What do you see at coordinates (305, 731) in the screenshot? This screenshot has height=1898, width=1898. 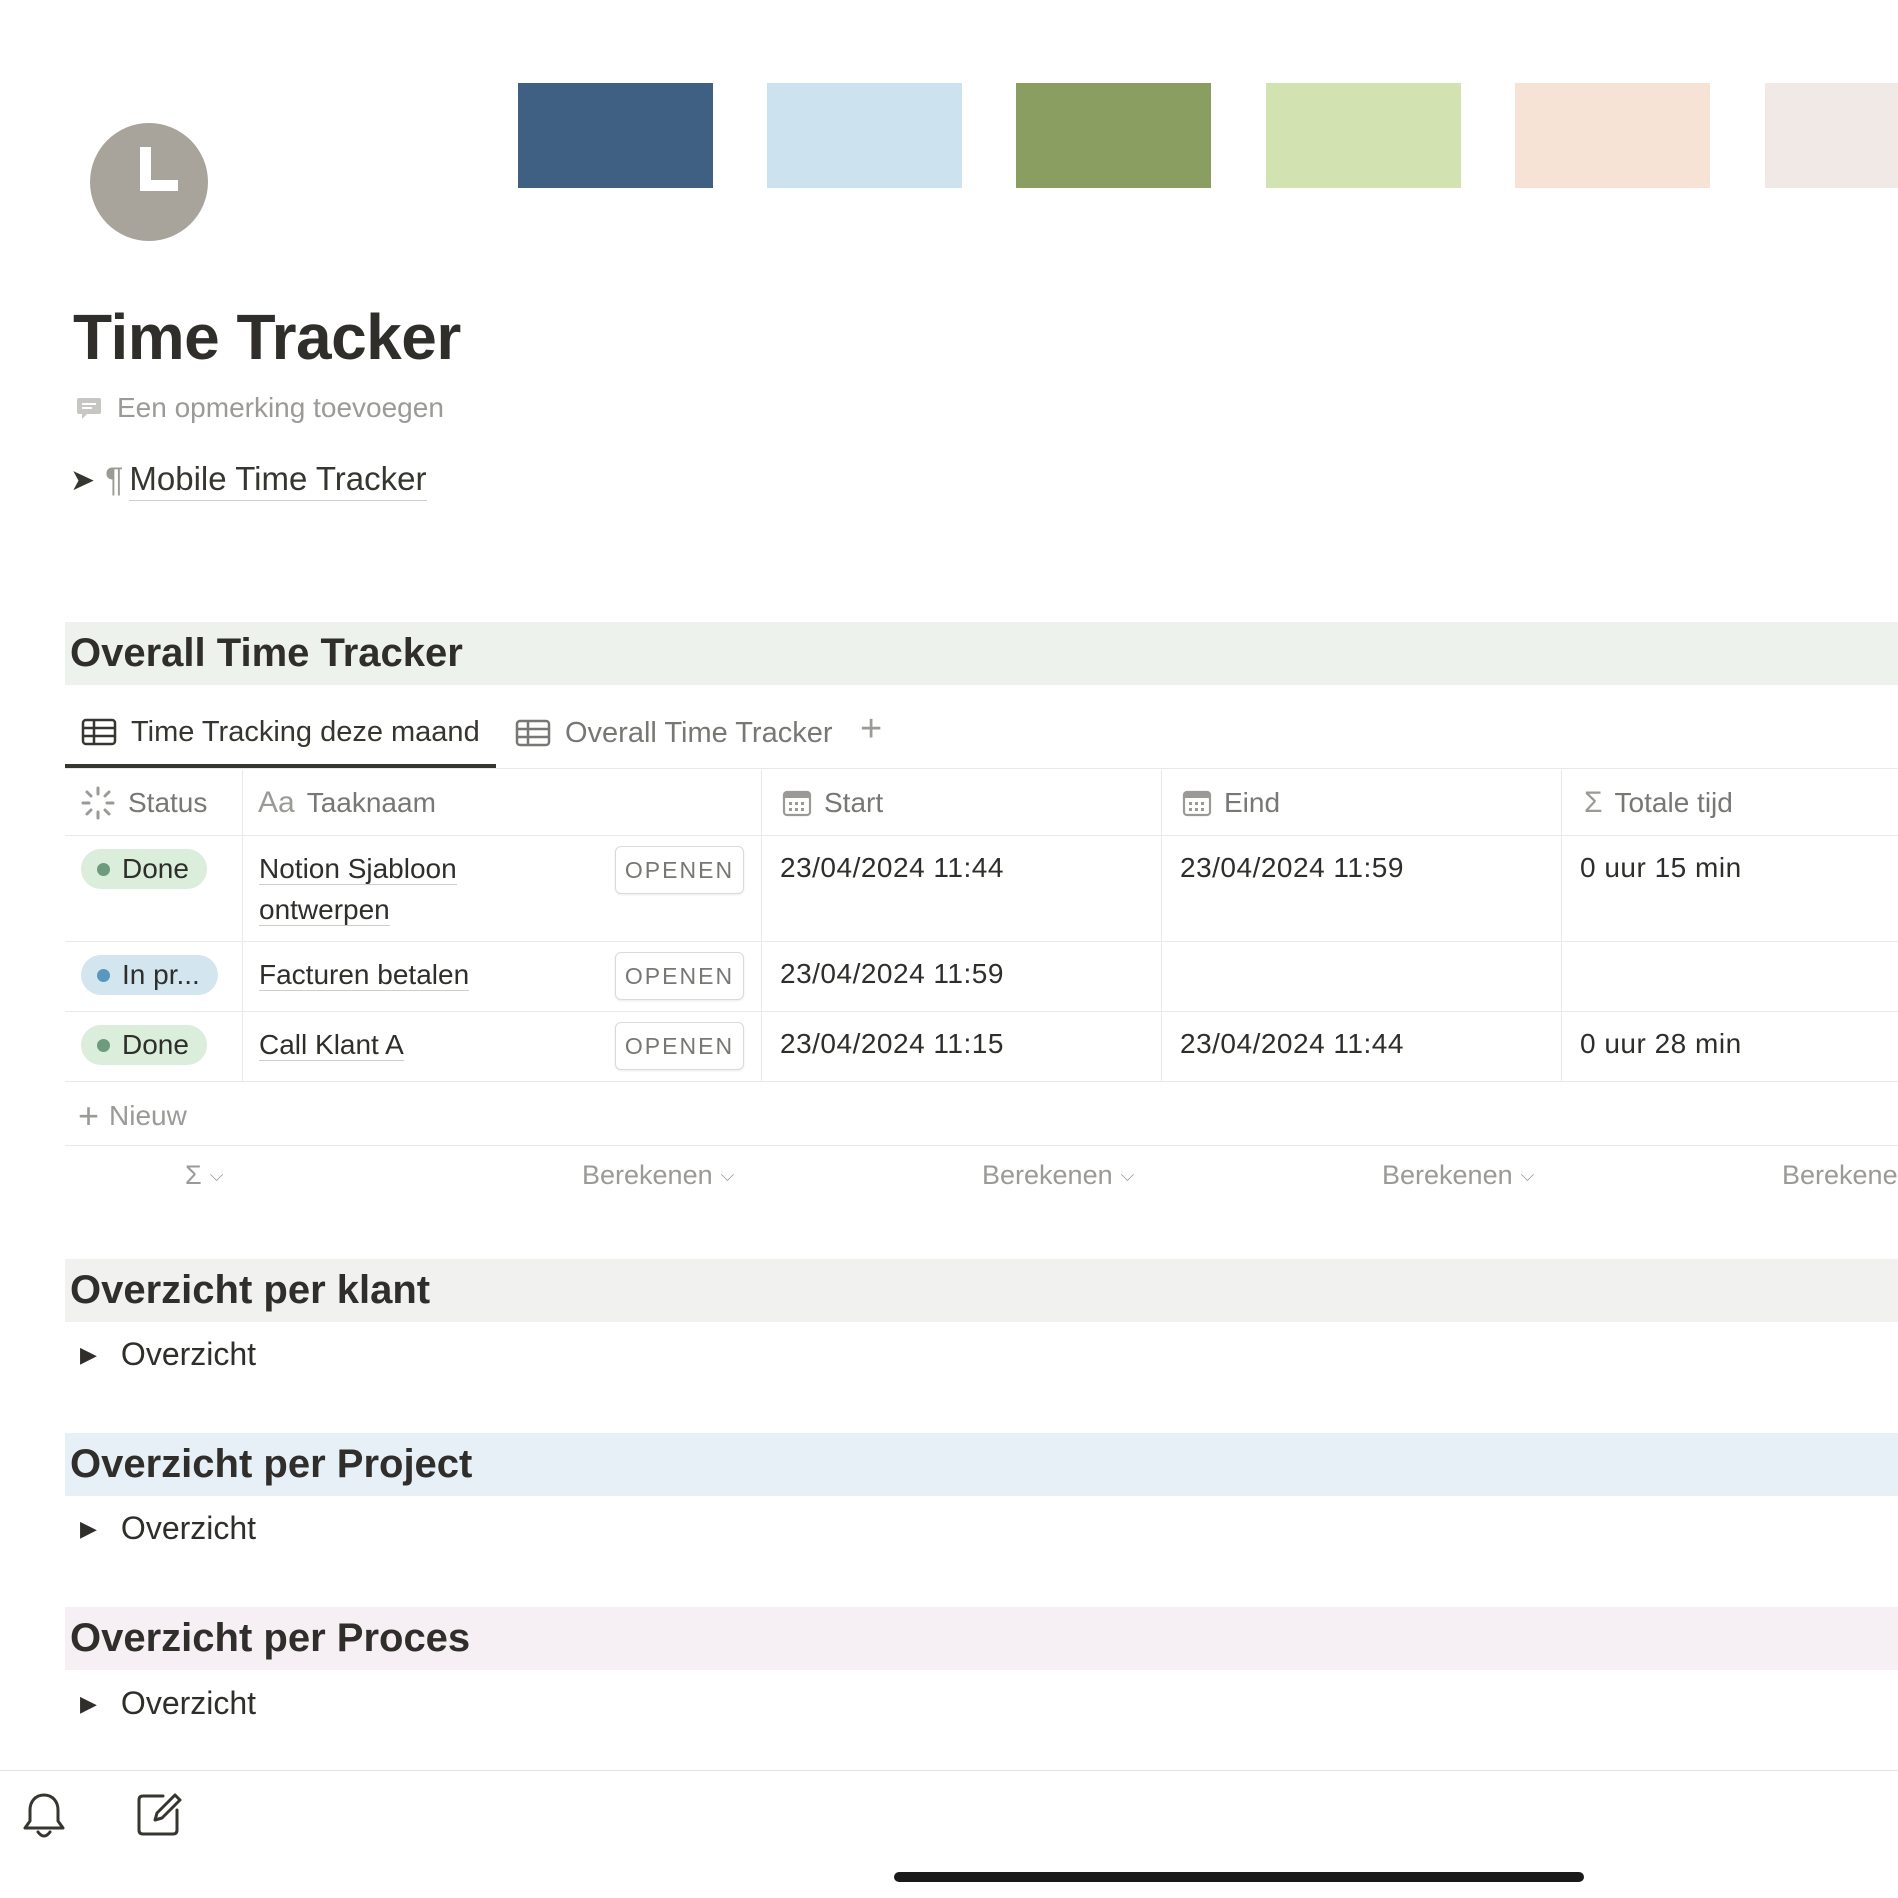 I see `tab-label: Time Tracking deze maand` at bounding box center [305, 731].